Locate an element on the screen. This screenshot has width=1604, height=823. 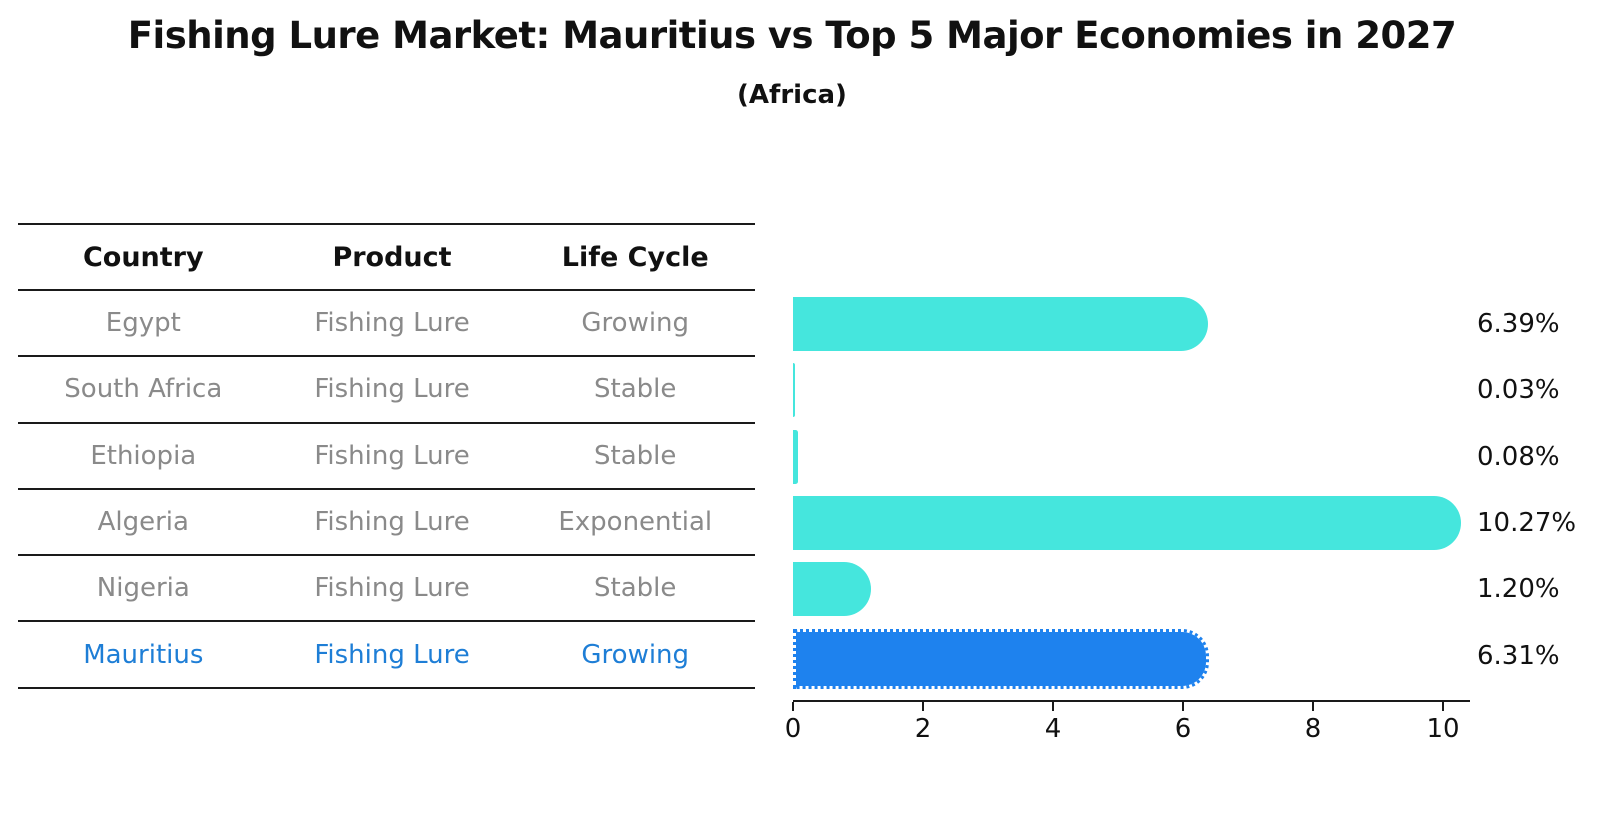
table-row: Ethiopia Fishing Lure Stable is located at coordinates (386, 457).